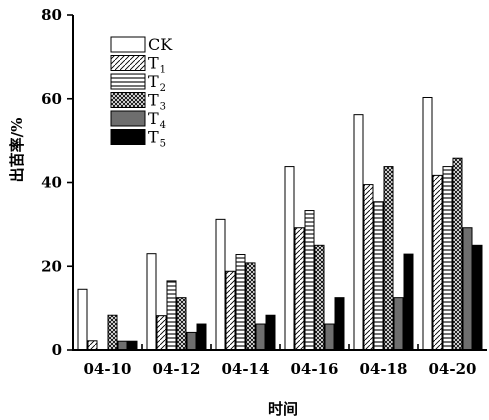 This screenshot has width=489, height=420. I want to click on y-tick-label: 20, so click(51, 266).